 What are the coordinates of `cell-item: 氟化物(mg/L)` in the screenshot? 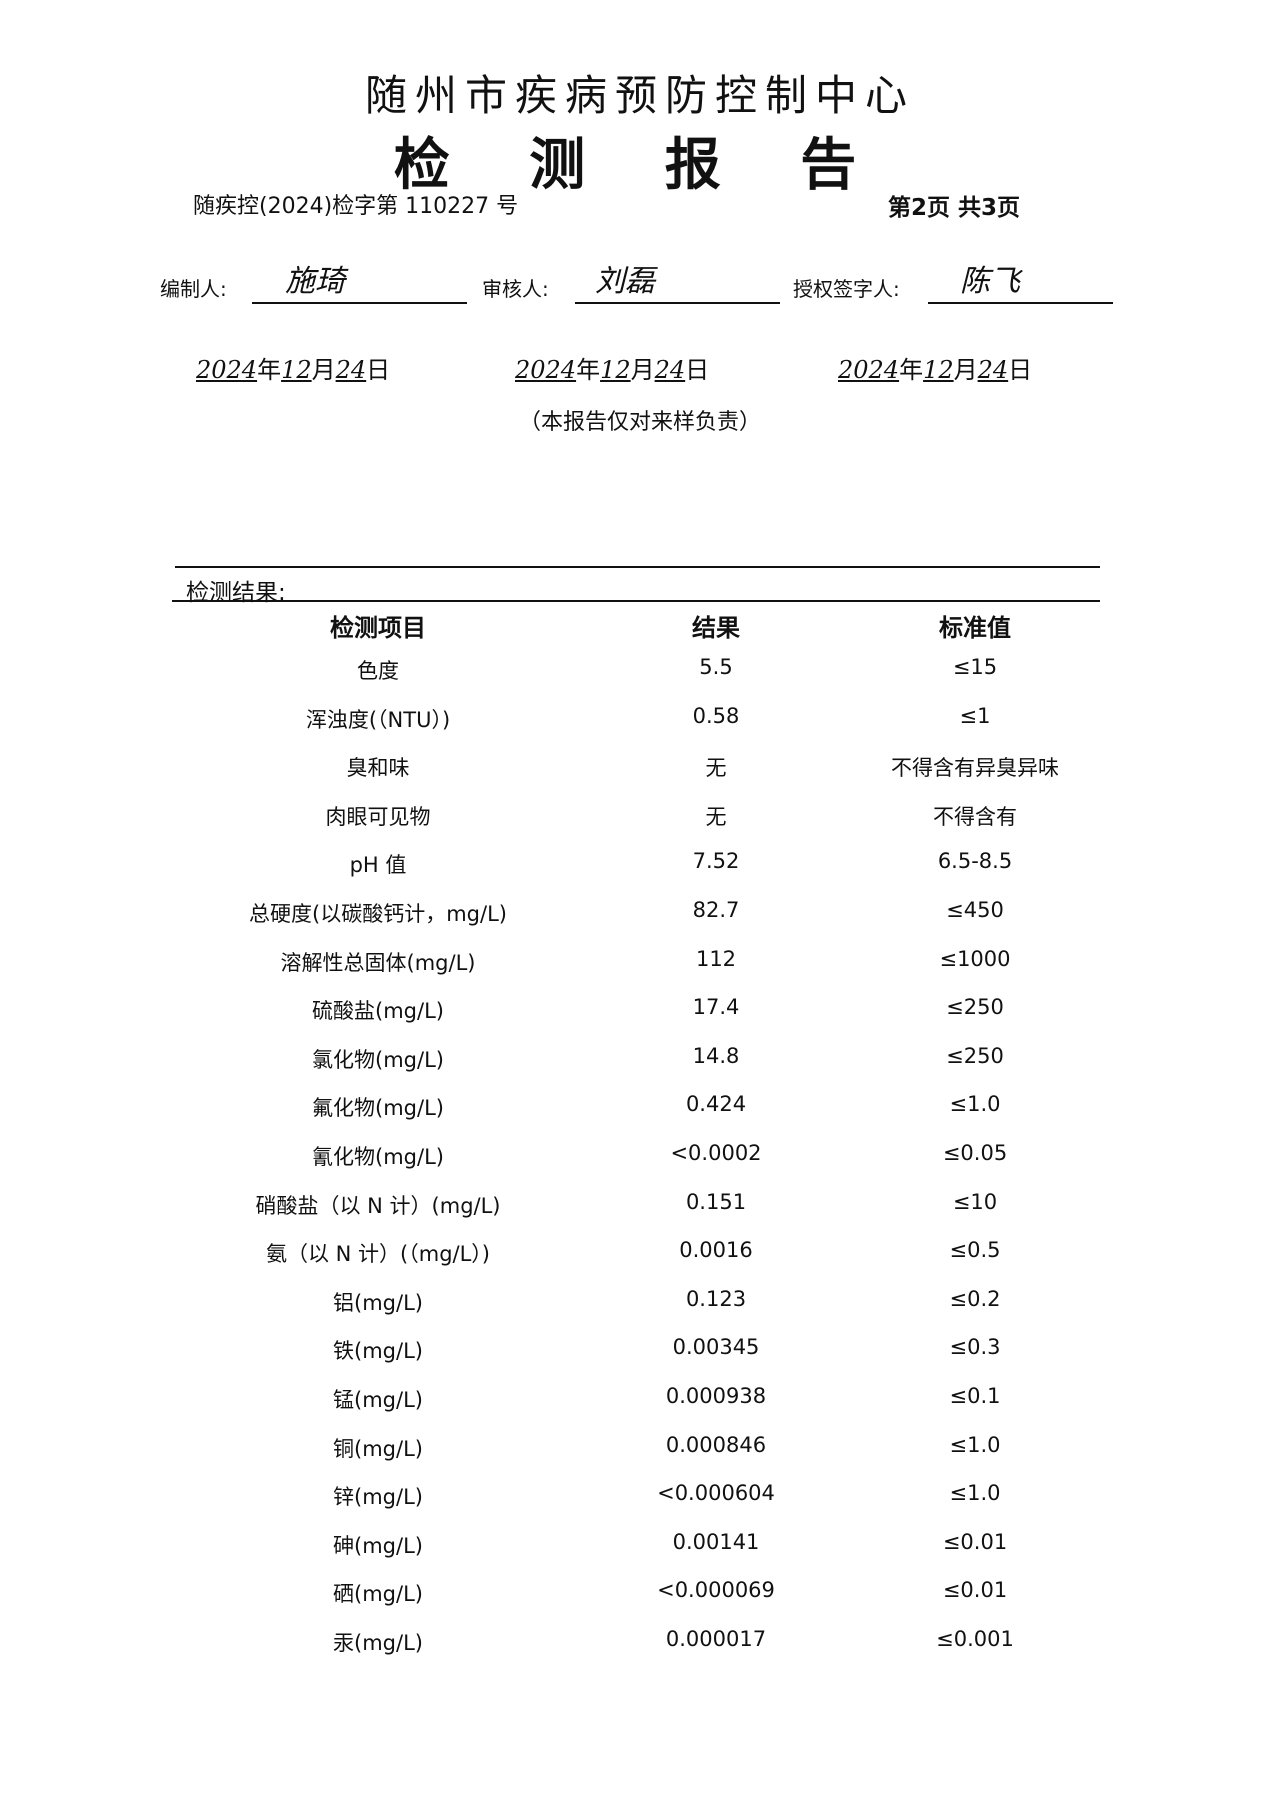 It's located at (378, 1108).